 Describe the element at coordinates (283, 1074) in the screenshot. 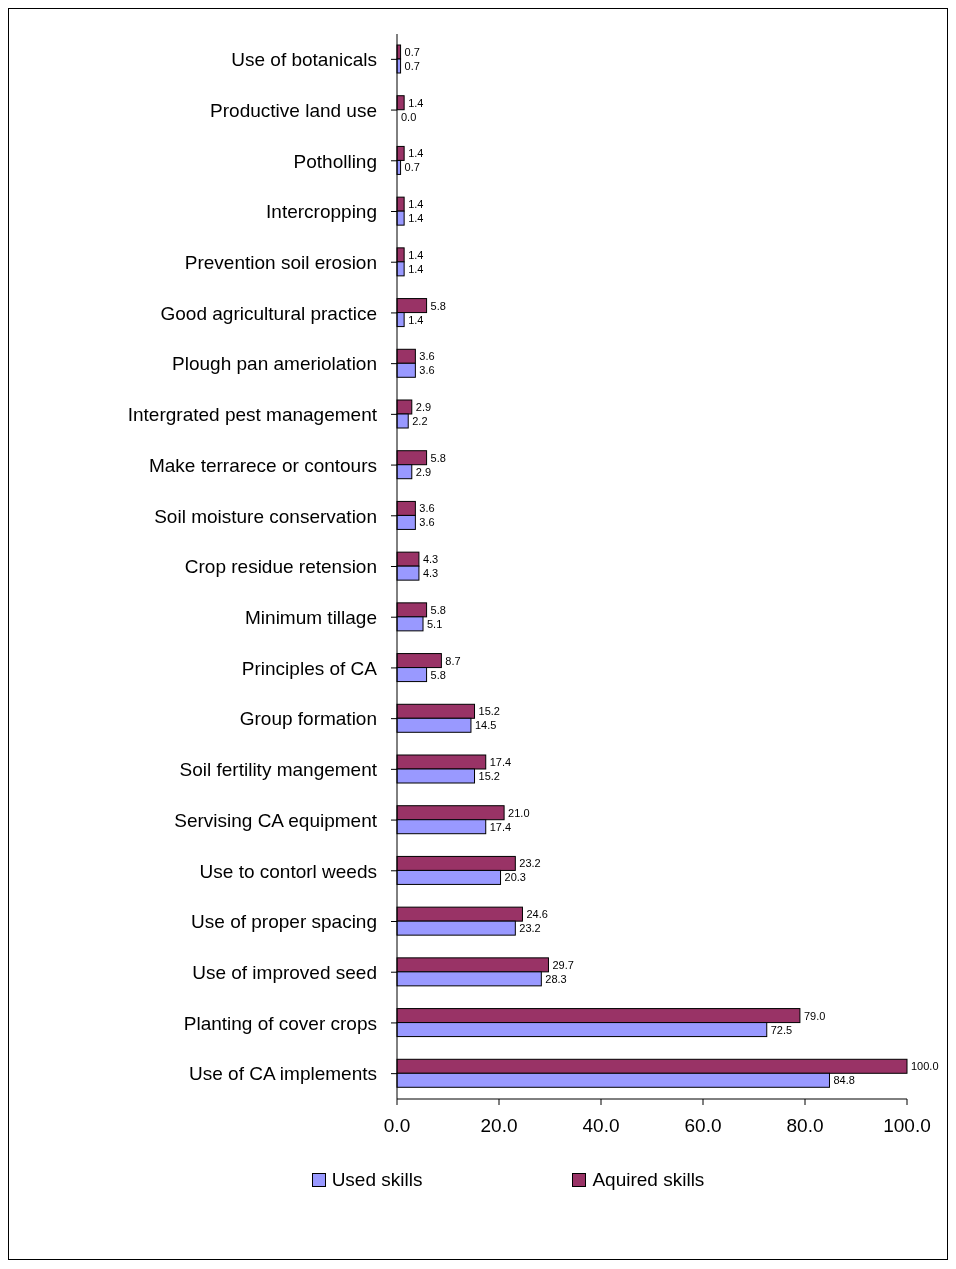

I see `y-tick-label: Use of CA implements` at that location.